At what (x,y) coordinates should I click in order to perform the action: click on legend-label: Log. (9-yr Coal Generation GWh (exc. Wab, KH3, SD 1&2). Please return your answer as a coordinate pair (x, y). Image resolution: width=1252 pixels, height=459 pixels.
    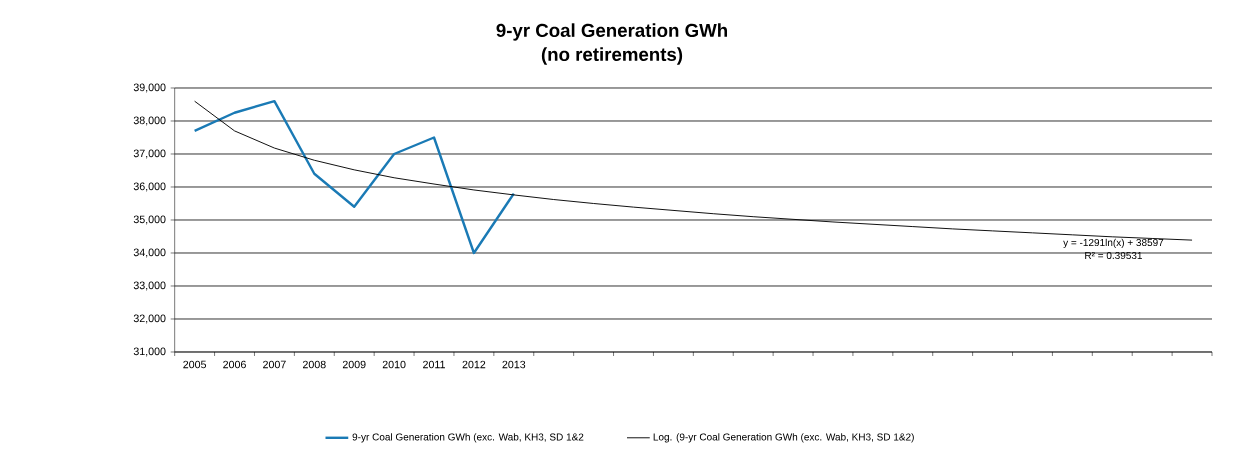
    Looking at the image, I should click on (783, 438).